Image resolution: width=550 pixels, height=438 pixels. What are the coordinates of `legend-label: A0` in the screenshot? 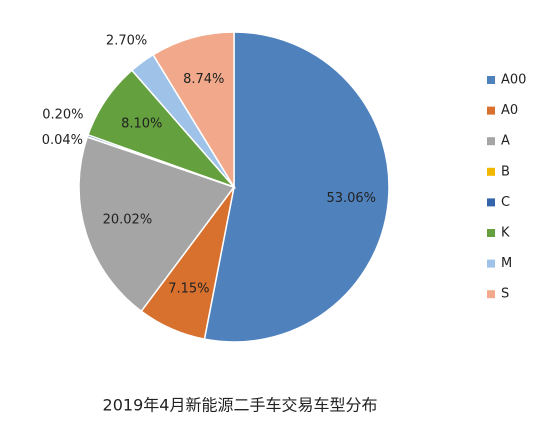 It's located at (509, 110).